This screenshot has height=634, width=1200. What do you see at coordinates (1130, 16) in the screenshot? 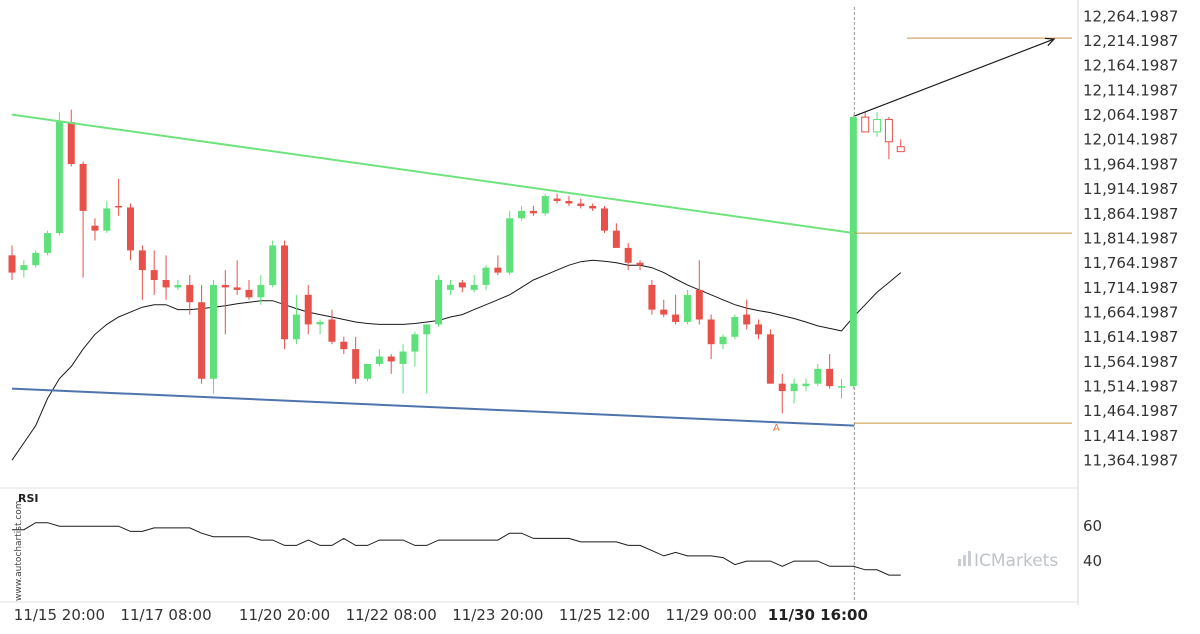
I see `y-tick-label: 12,264.1987` at bounding box center [1130, 16].